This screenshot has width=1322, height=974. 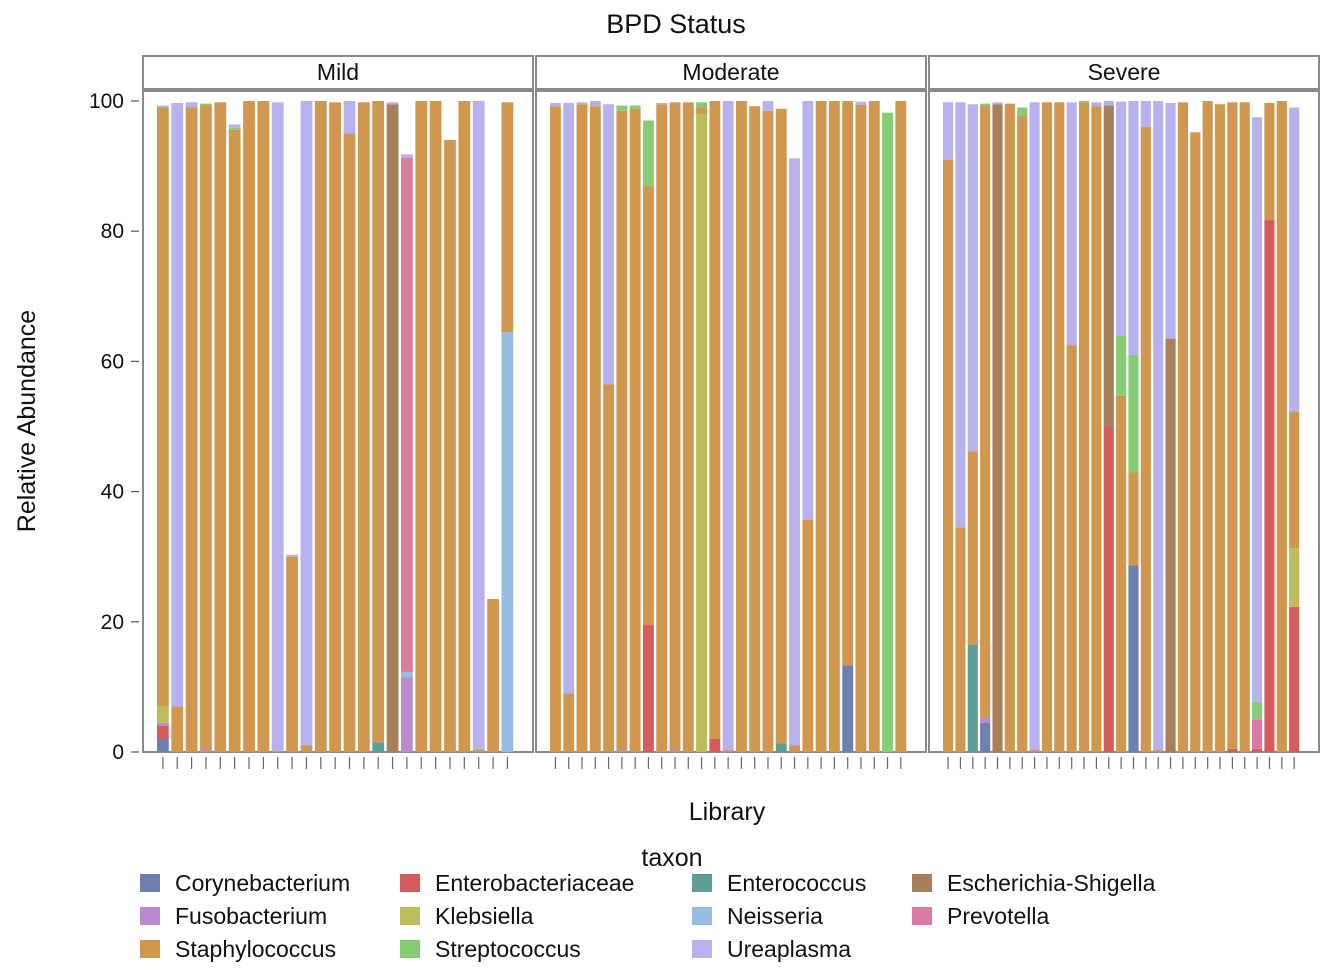 I want to click on bar-segment-corynebacterium, so click(x=163, y=745).